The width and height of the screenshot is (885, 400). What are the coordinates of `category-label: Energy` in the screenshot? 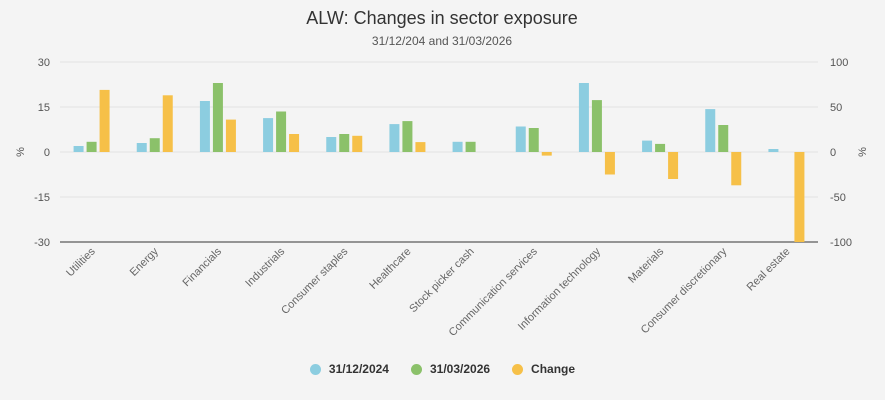 It's located at (144, 261).